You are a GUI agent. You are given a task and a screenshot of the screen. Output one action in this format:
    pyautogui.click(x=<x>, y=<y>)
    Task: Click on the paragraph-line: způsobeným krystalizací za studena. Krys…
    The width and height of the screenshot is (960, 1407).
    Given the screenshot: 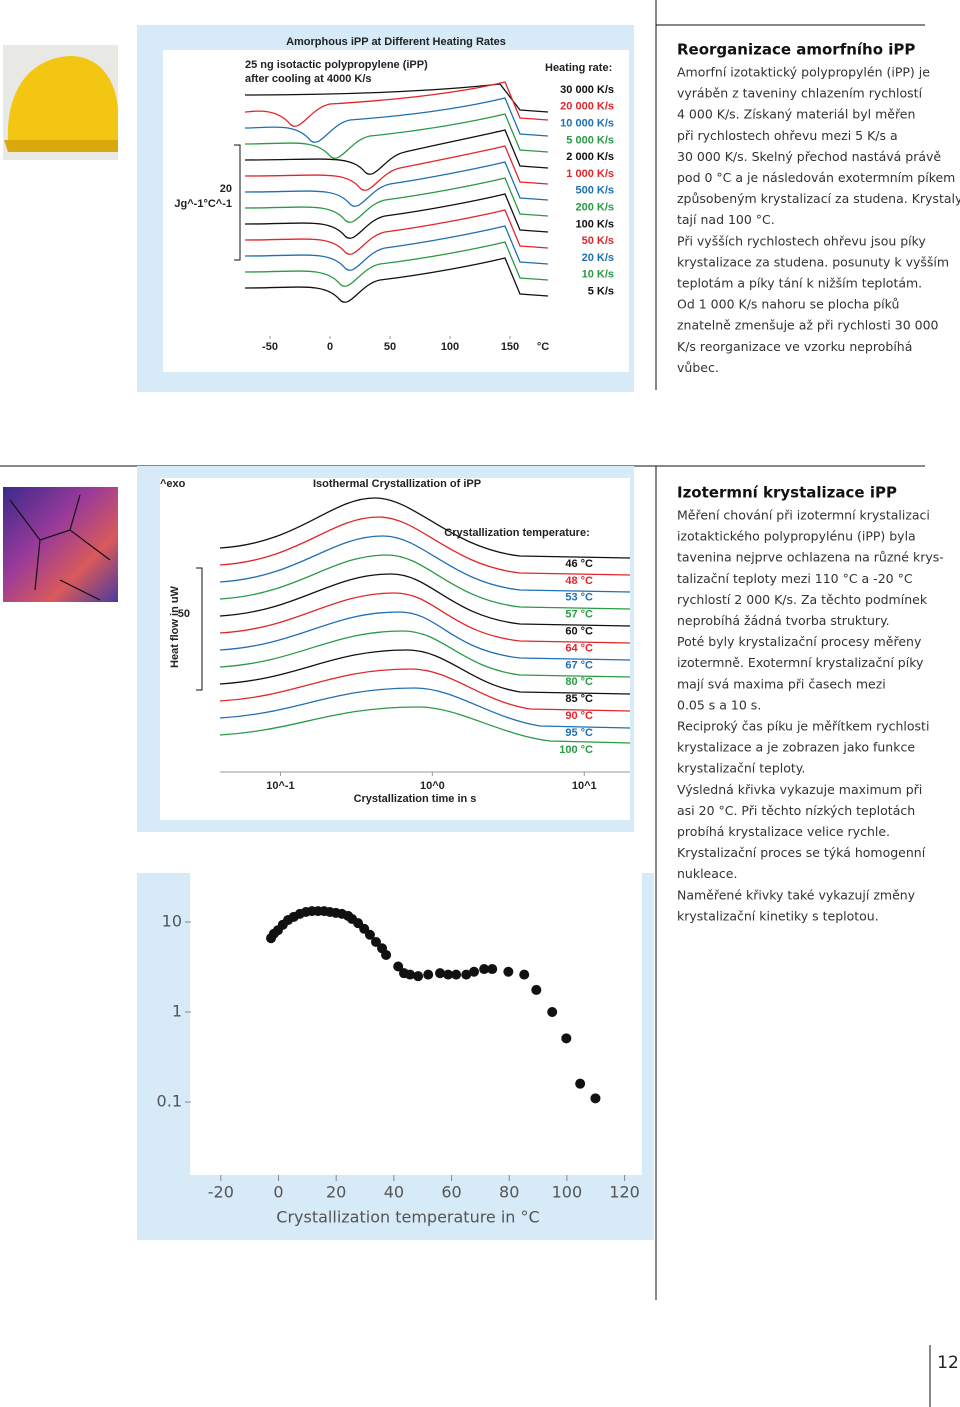 What is the action you would take?
    pyautogui.click(x=818, y=198)
    